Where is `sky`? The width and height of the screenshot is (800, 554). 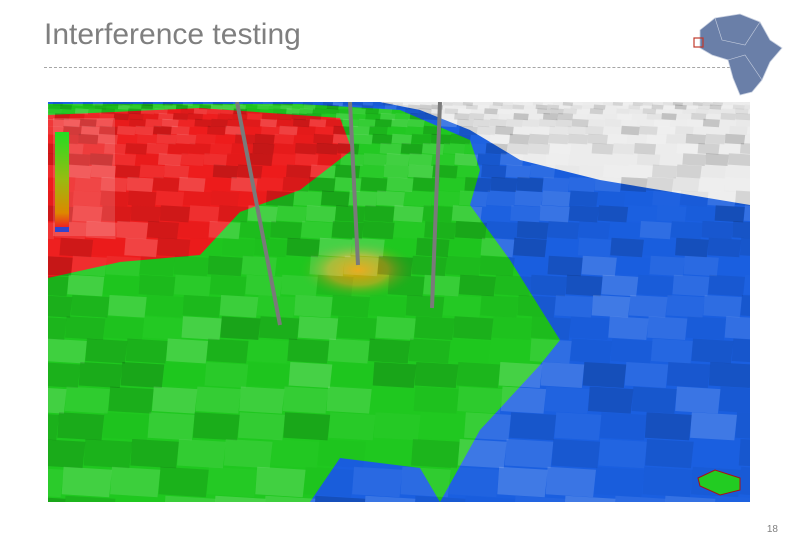 sky is located at coordinates (565, 153).